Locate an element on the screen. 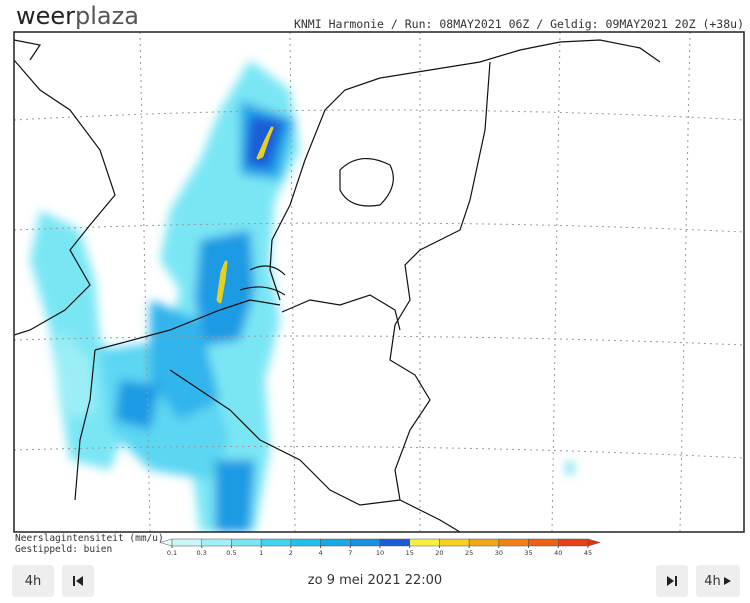 This screenshot has height=603, width=750. step-forward-button: 4h is located at coordinates (718, 581).